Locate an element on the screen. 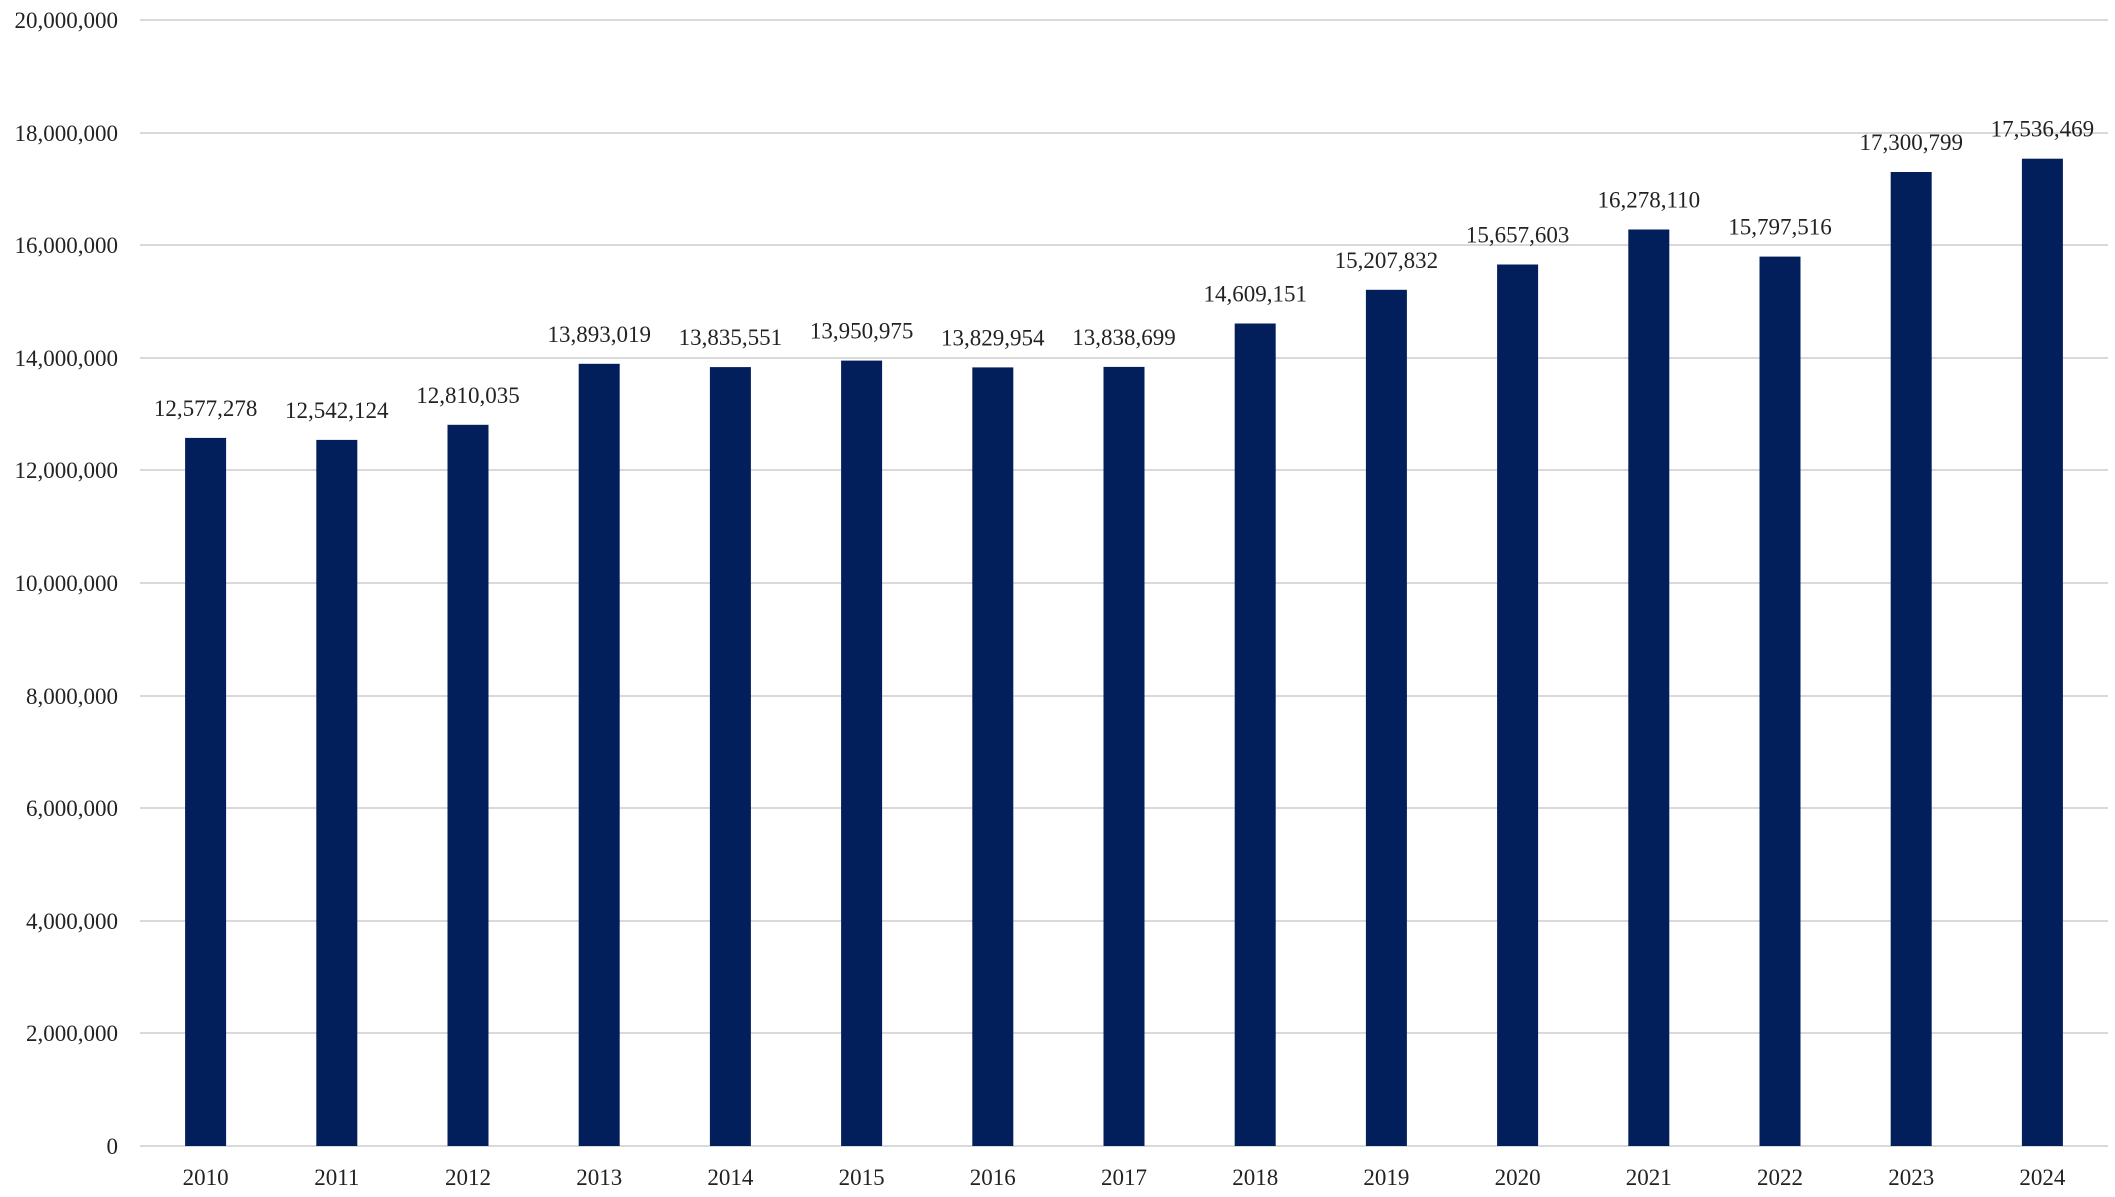 The height and width of the screenshot is (1197, 2115). data-label-2014: 13,835,551 is located at coordinates (731, 337).